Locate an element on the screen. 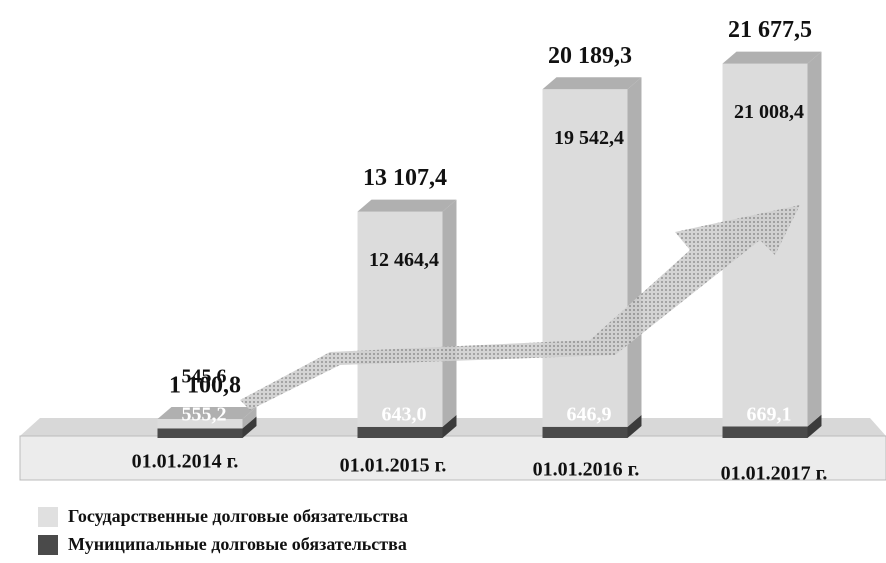  total-label: 21 677,5 is located at coordinates (770, 30).